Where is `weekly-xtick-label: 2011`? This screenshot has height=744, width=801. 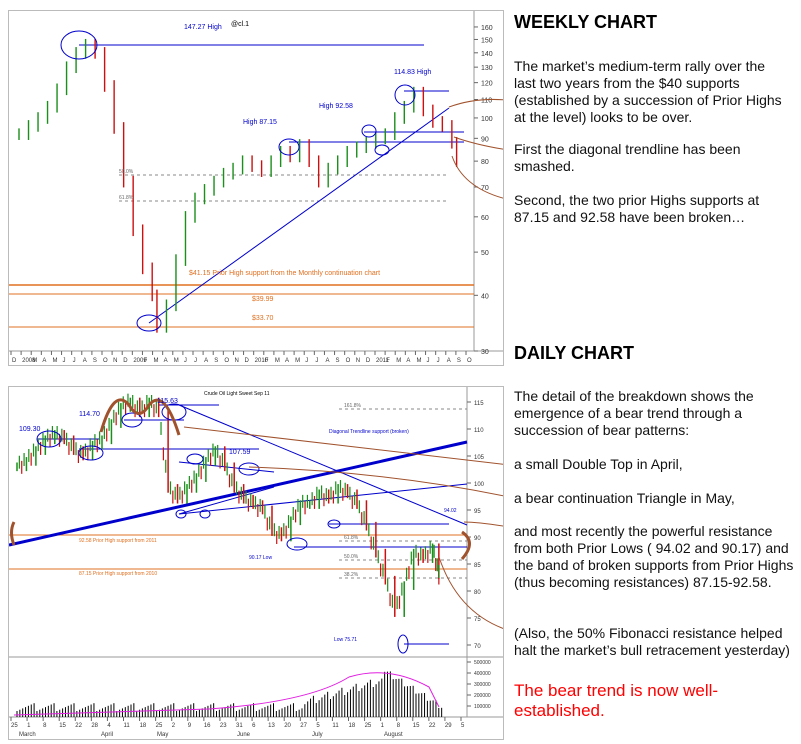 weekly-xtick-label: 2011 is located at coordinates (383, 361).